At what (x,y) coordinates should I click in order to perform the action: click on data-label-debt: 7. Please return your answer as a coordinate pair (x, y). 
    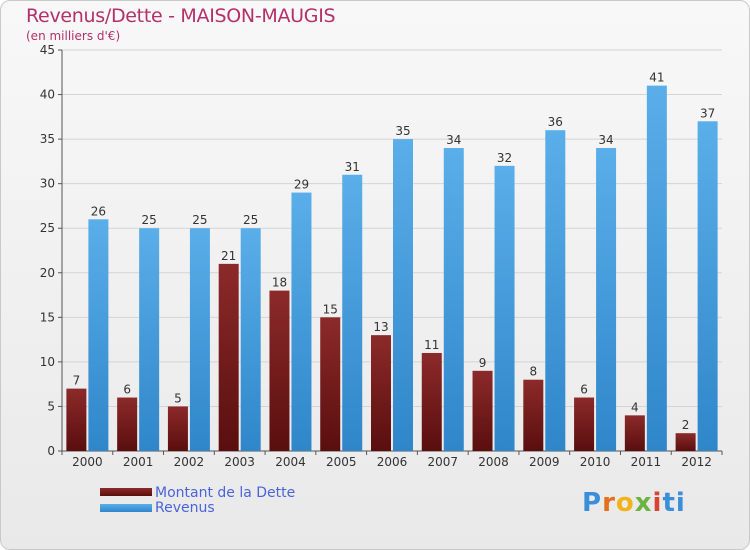
    Looking at the image, I should click on (77, 381).